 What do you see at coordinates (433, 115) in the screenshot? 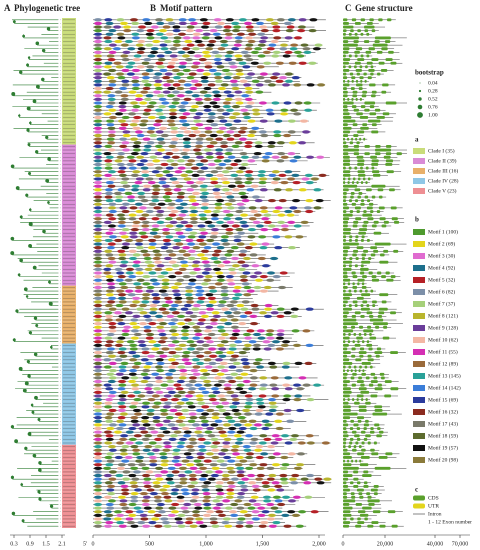
I see `bootstrap-label: 1.00` at bounding box center [433, 115].